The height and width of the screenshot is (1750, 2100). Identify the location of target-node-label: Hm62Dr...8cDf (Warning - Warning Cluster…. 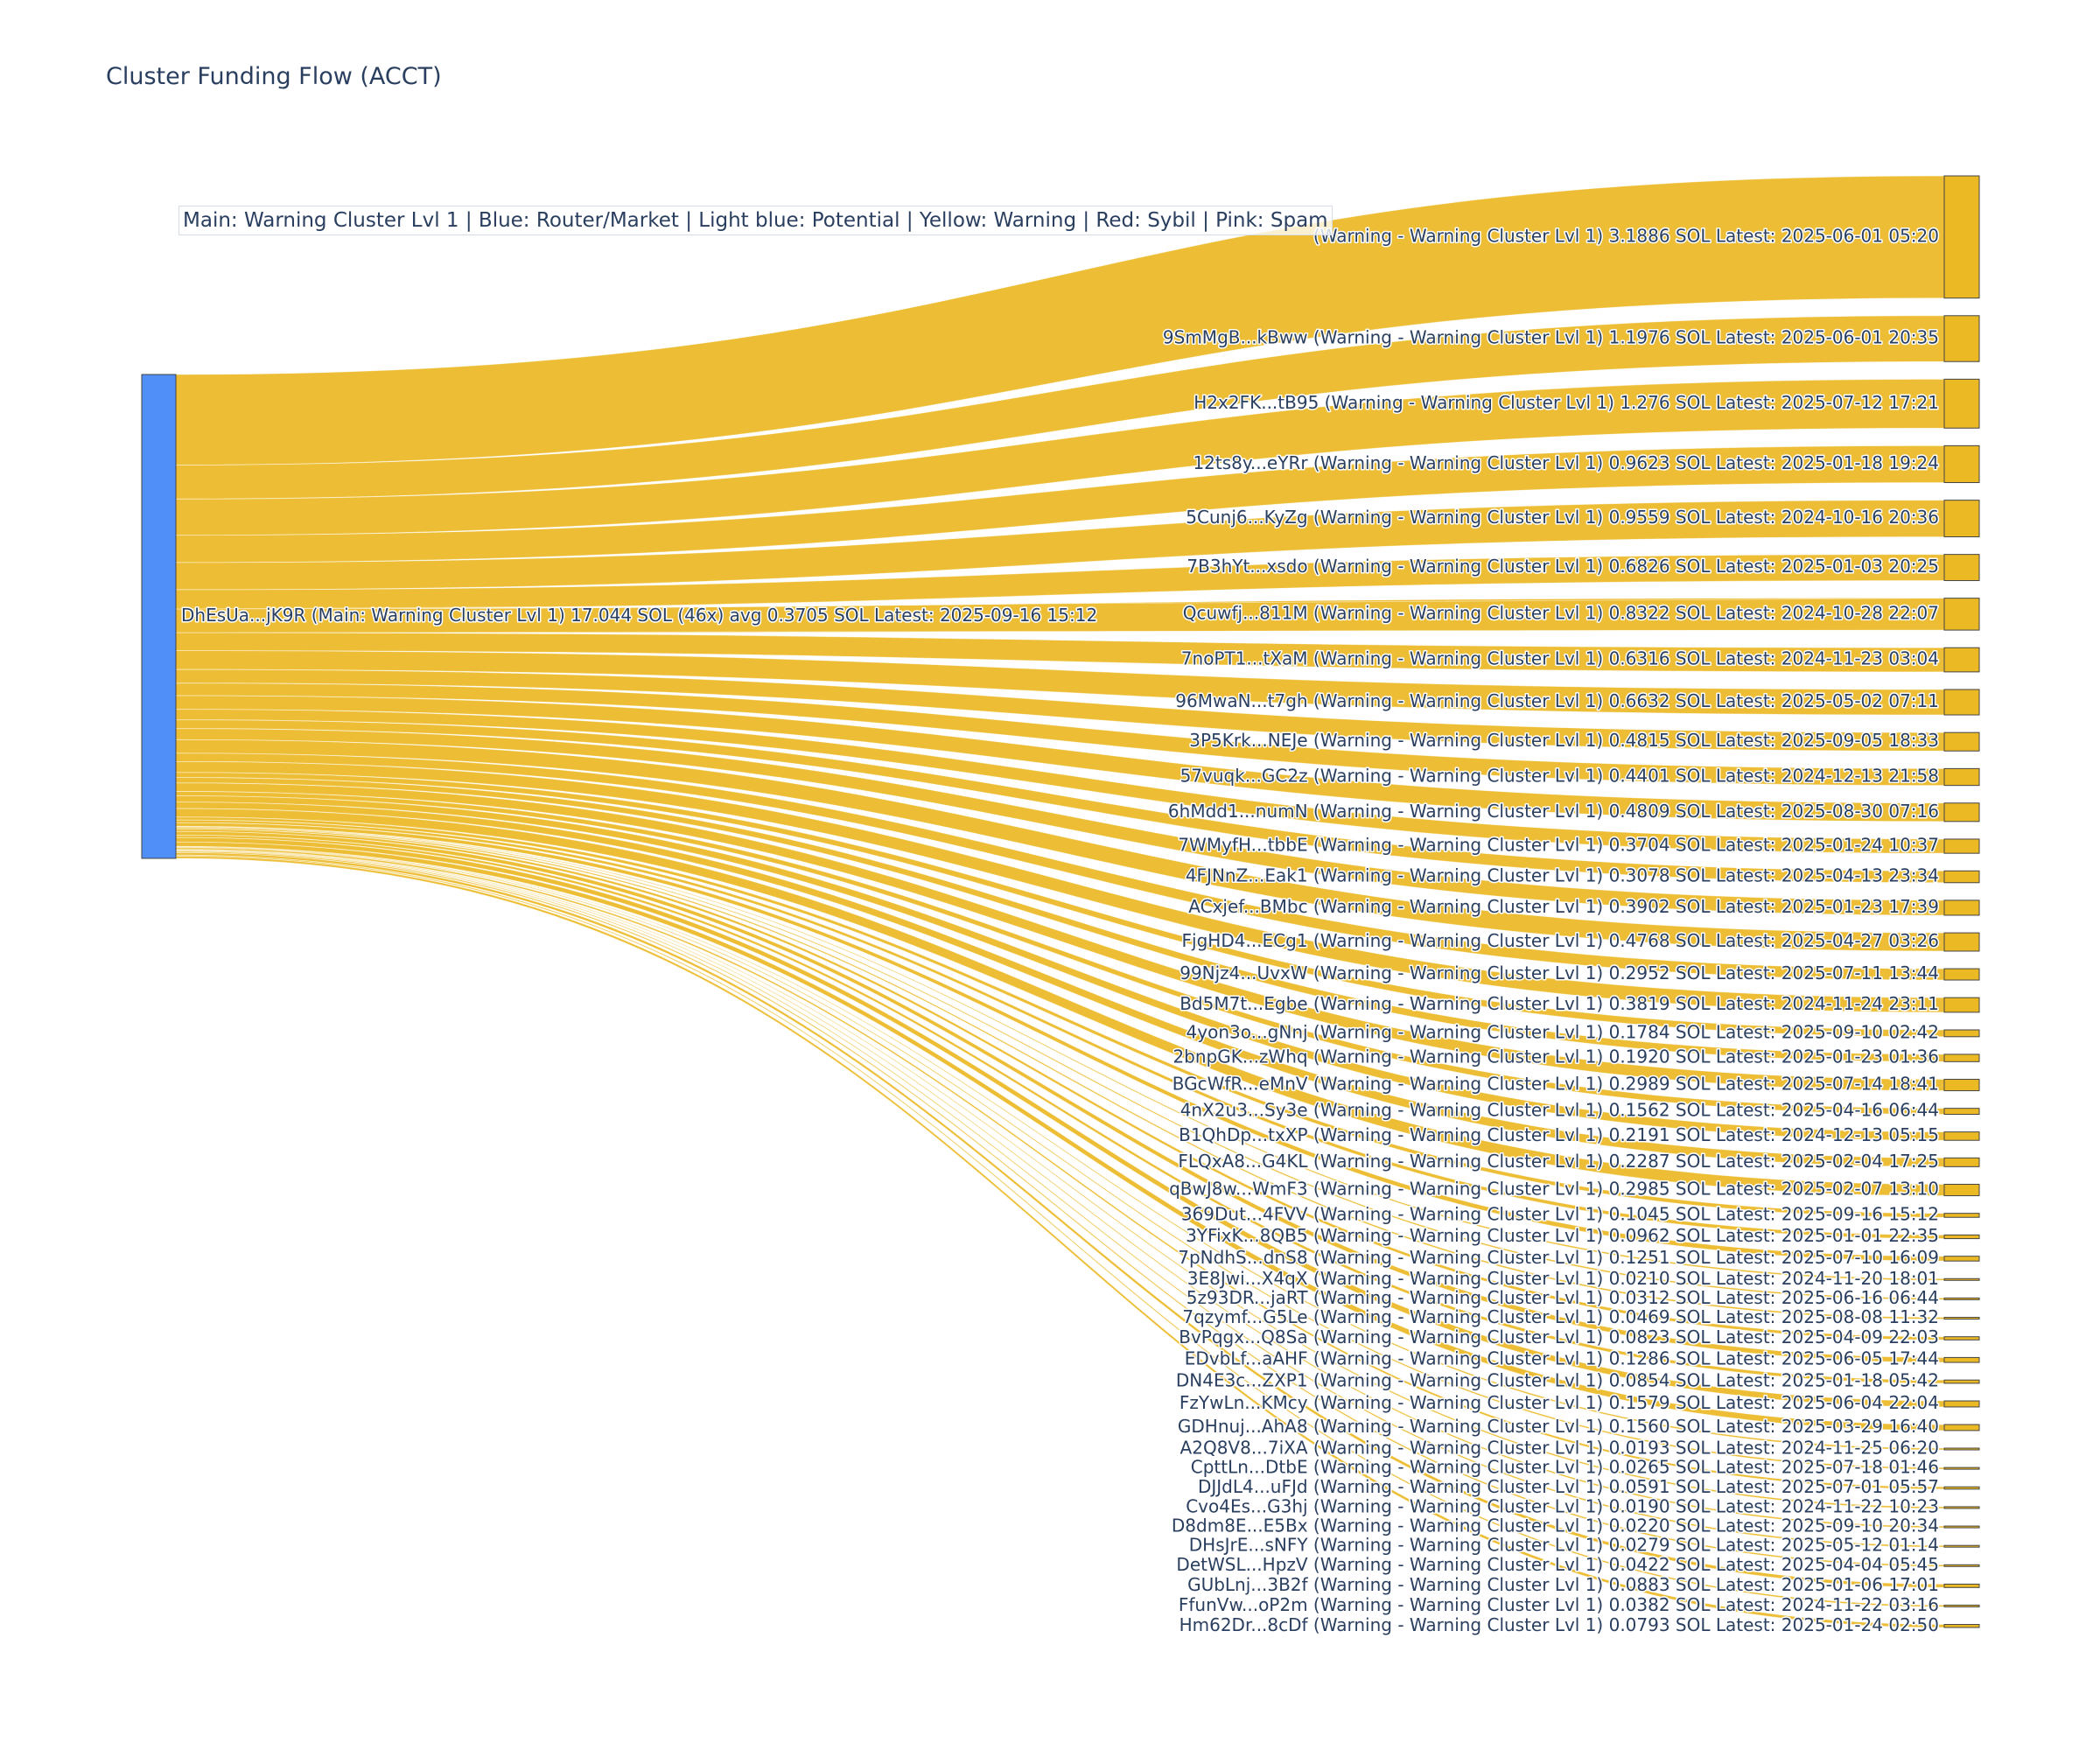
(1559, 1624).